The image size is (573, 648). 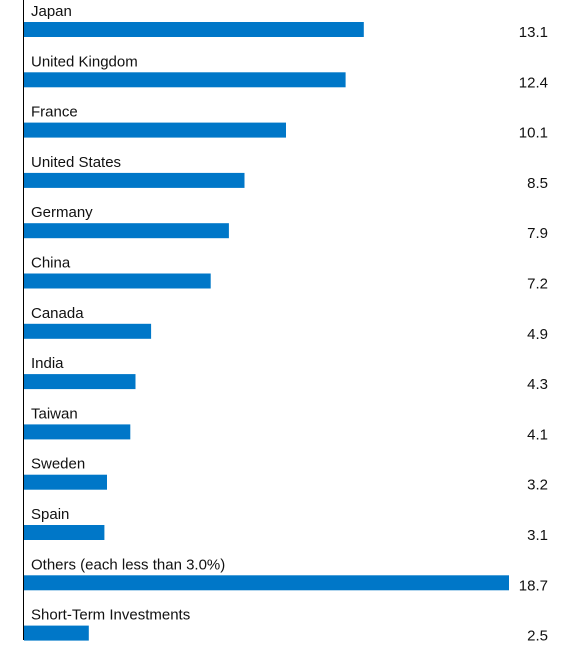 I want to click on value-label: 8.5, so click(x=537, y=183).